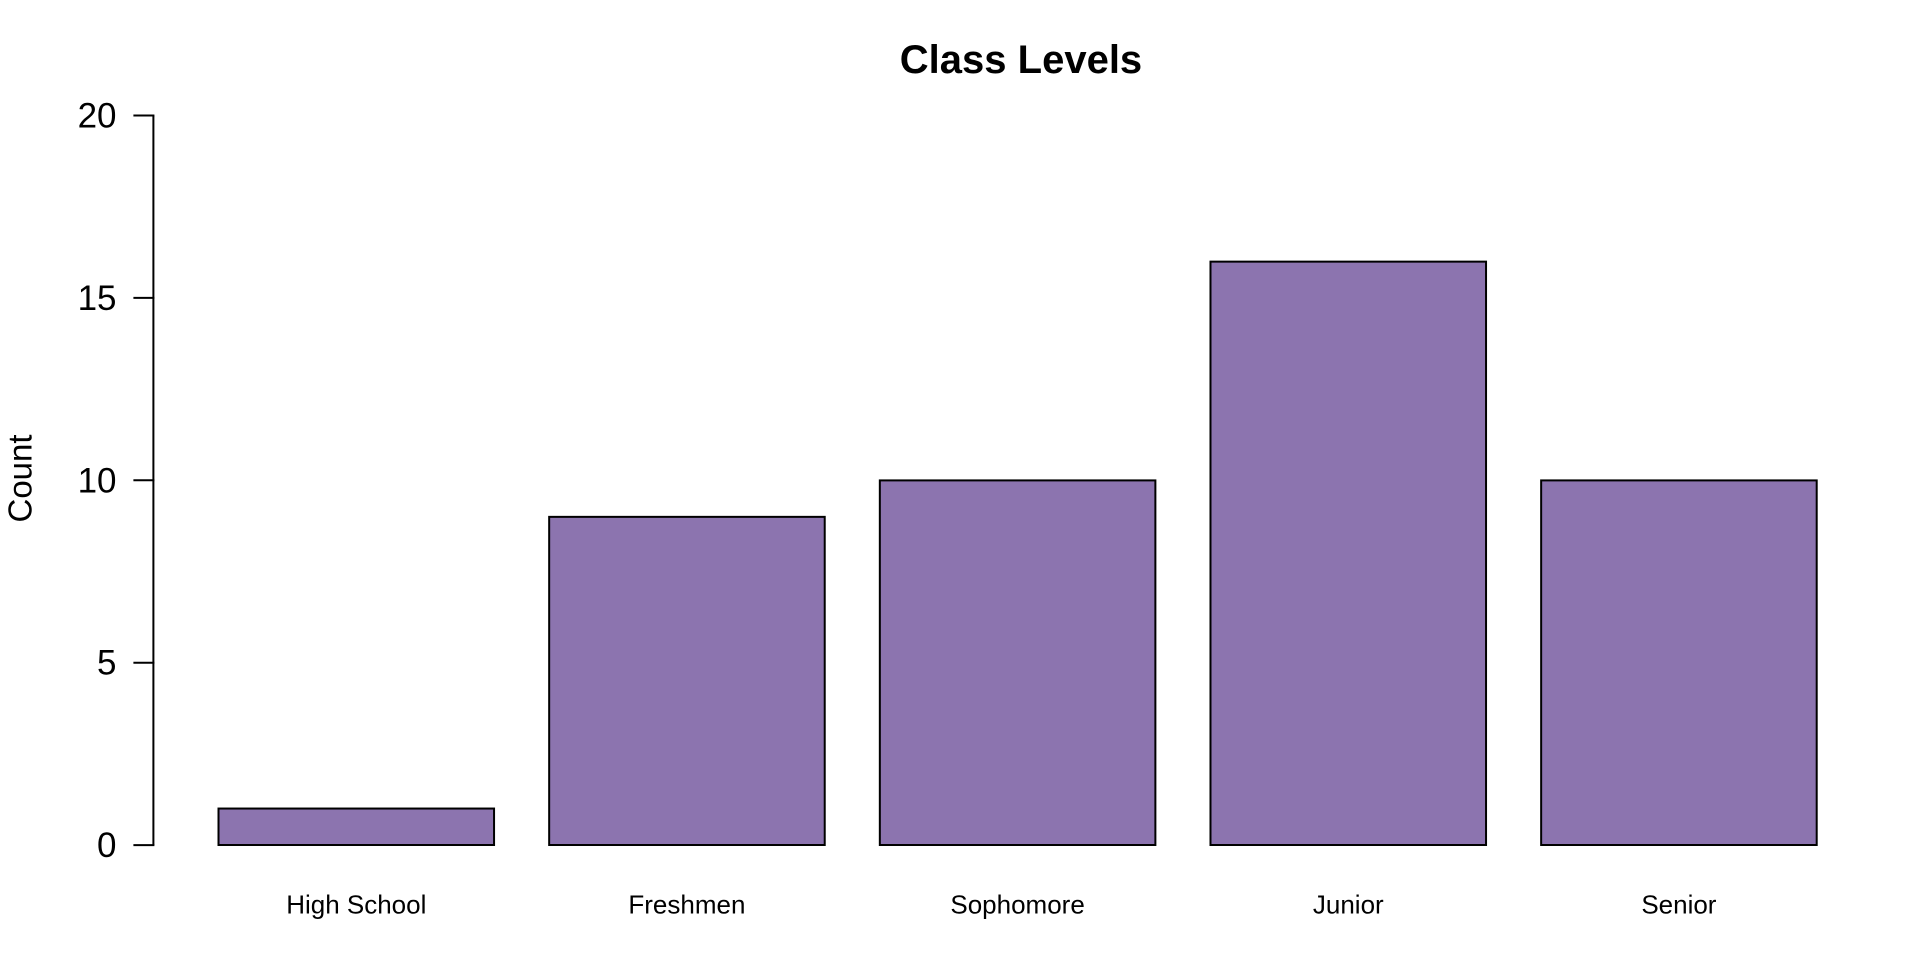 This screenshot has height=960, width=1920. What do you see at coordinates (1678, 905) in the screenshot?
I see `svg-text: Senior` at bounding box center [1678, 905].